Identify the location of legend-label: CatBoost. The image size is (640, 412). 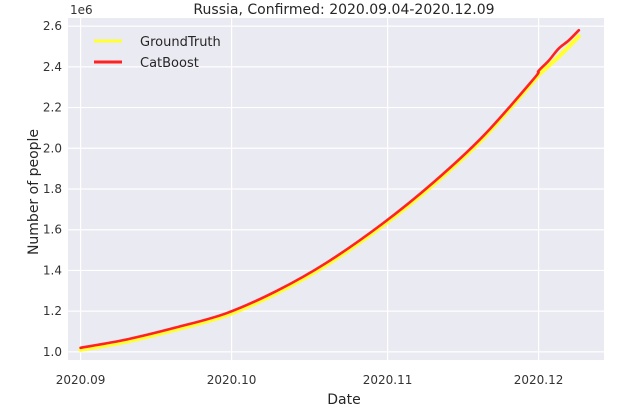
(169, 63).